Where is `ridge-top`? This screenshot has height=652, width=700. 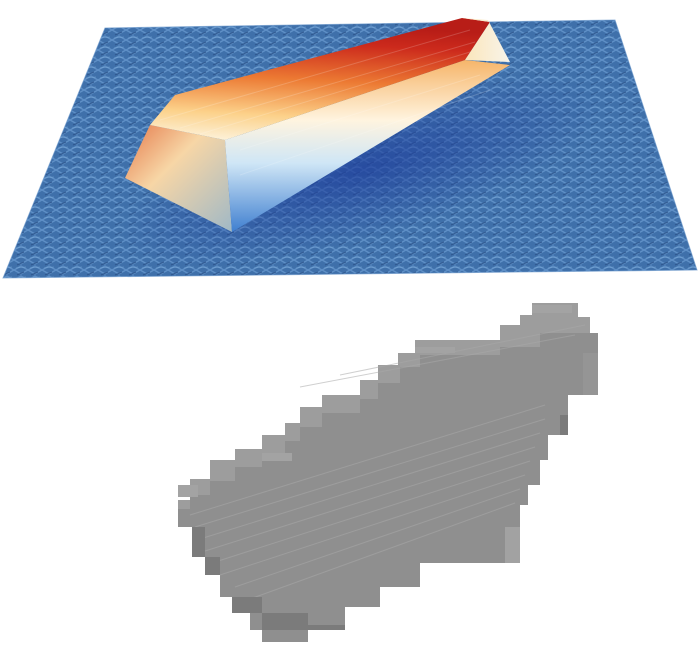
ridge-top is located at coordinates (320, 79).